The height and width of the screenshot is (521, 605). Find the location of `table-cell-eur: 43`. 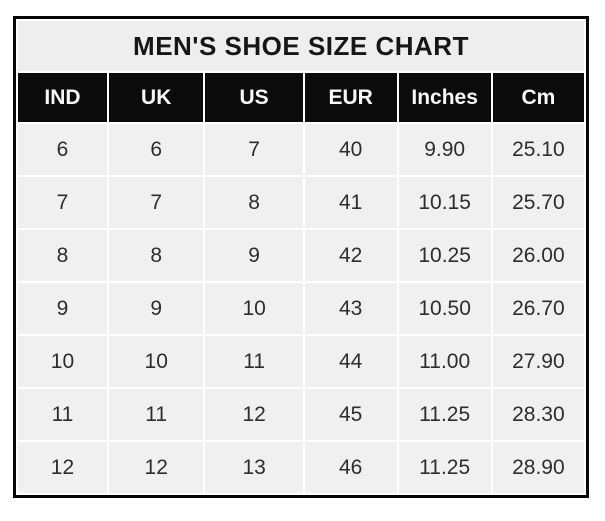

table-cell-eur: 43 is located at coordinates (350, 308).